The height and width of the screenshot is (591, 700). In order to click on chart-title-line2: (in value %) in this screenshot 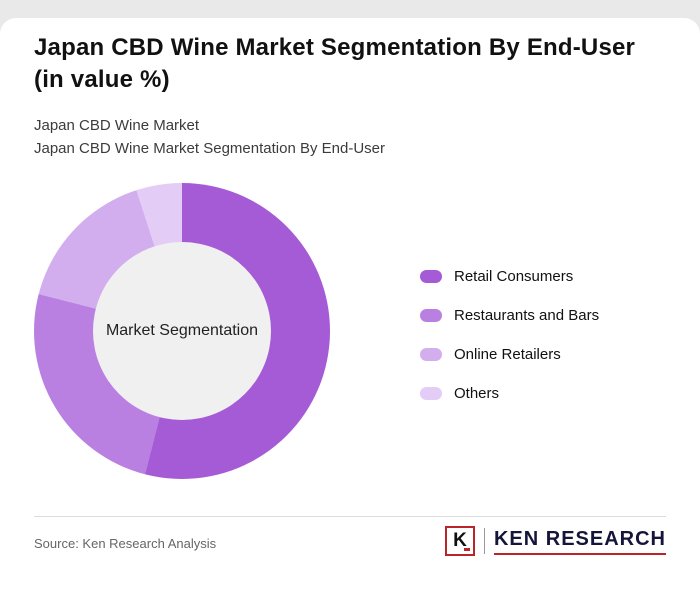, I will do `click(102, 79)`.